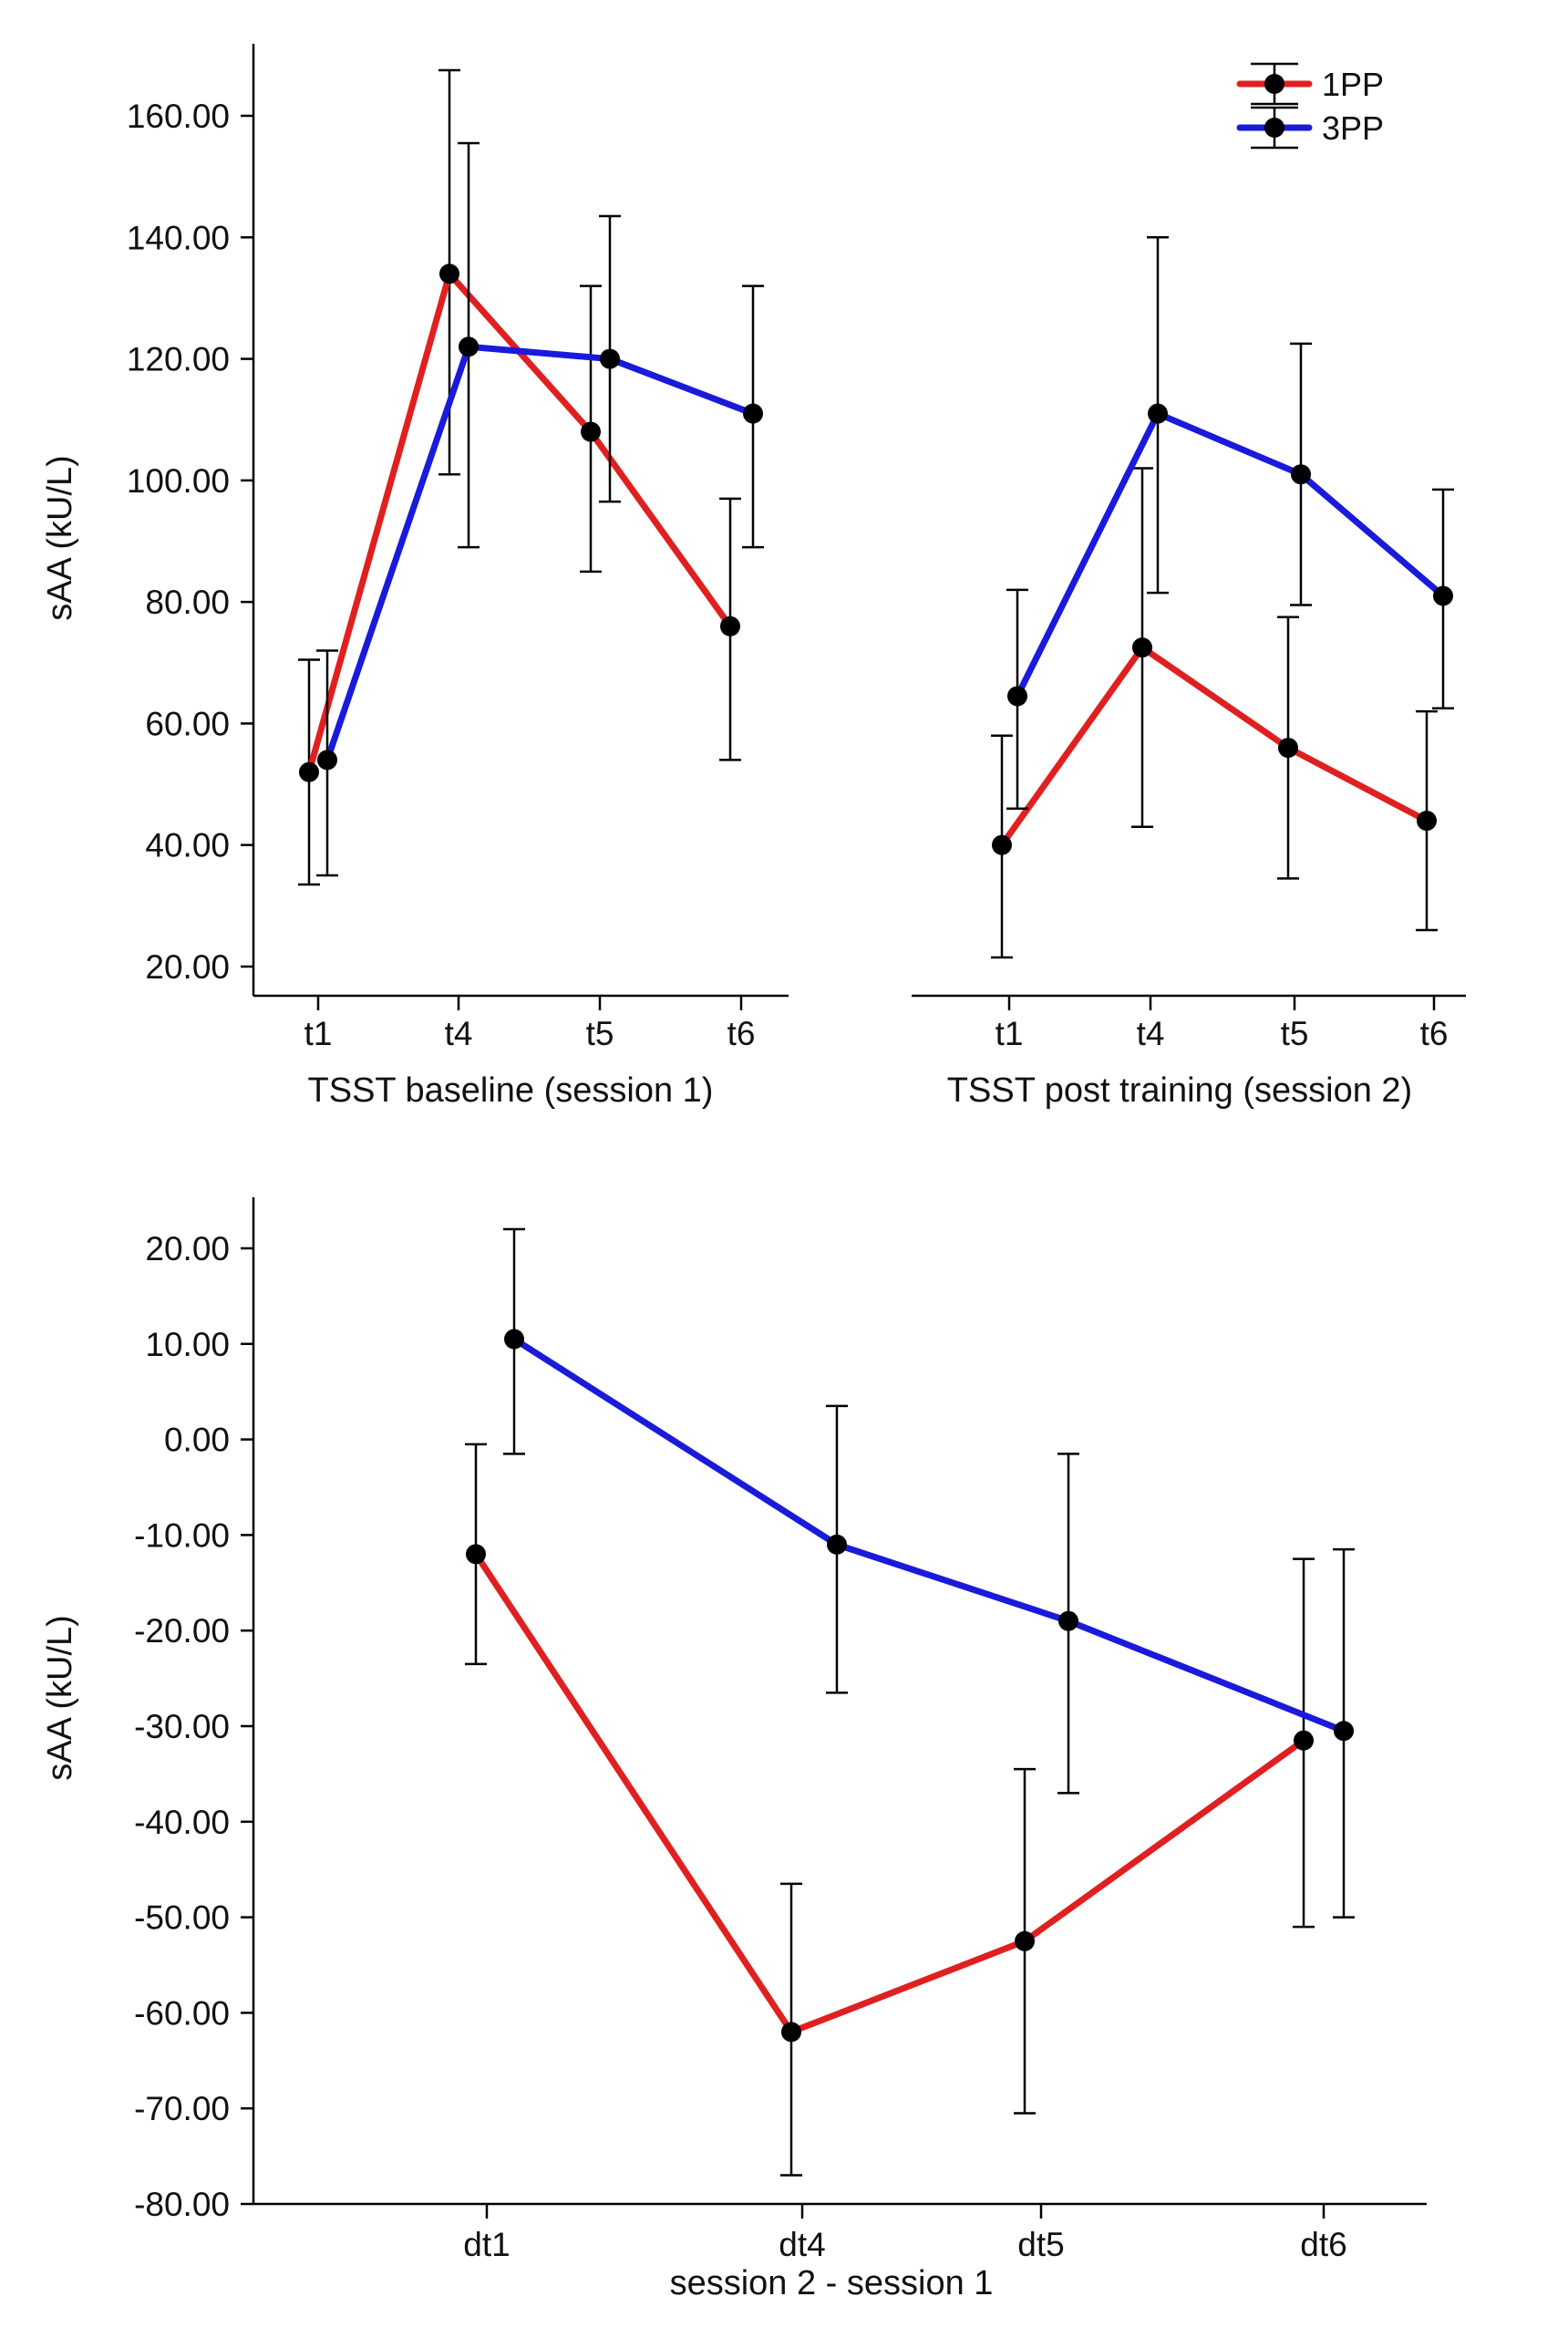 The image size is (1568, 2338). Describe the element at coordinates (511, 1090) in the screenshot. I see `x-axis-title: TSST baseline (session 1)` at that location.